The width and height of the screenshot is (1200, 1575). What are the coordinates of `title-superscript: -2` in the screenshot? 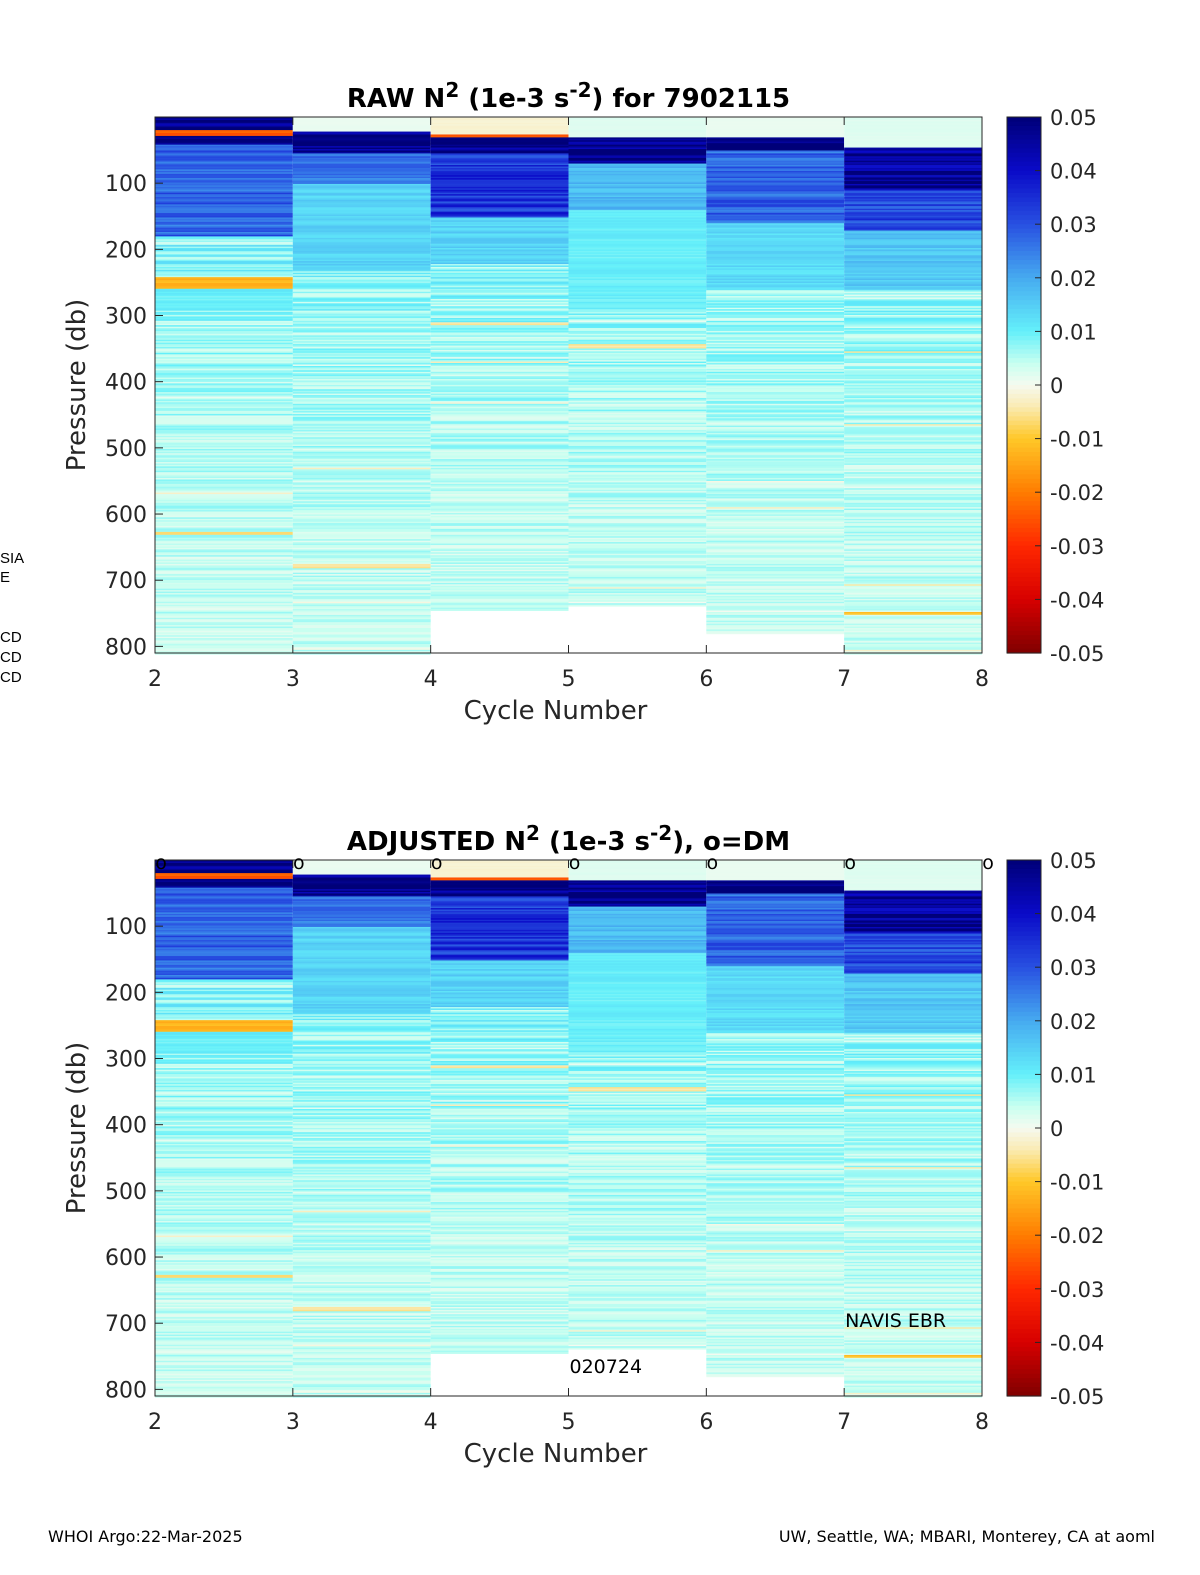 It's located at (661, 833).